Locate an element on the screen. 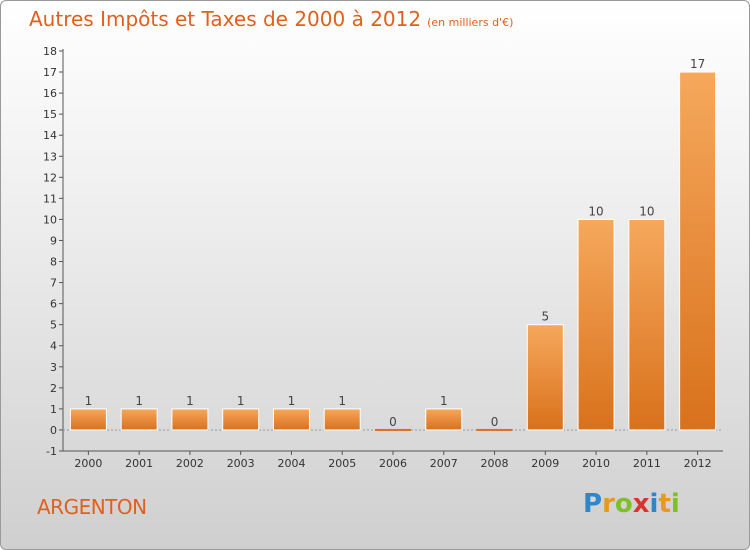 This screenshot has width=750, height=550. y-tick-label: 14 is located at coordinates (50, 135).